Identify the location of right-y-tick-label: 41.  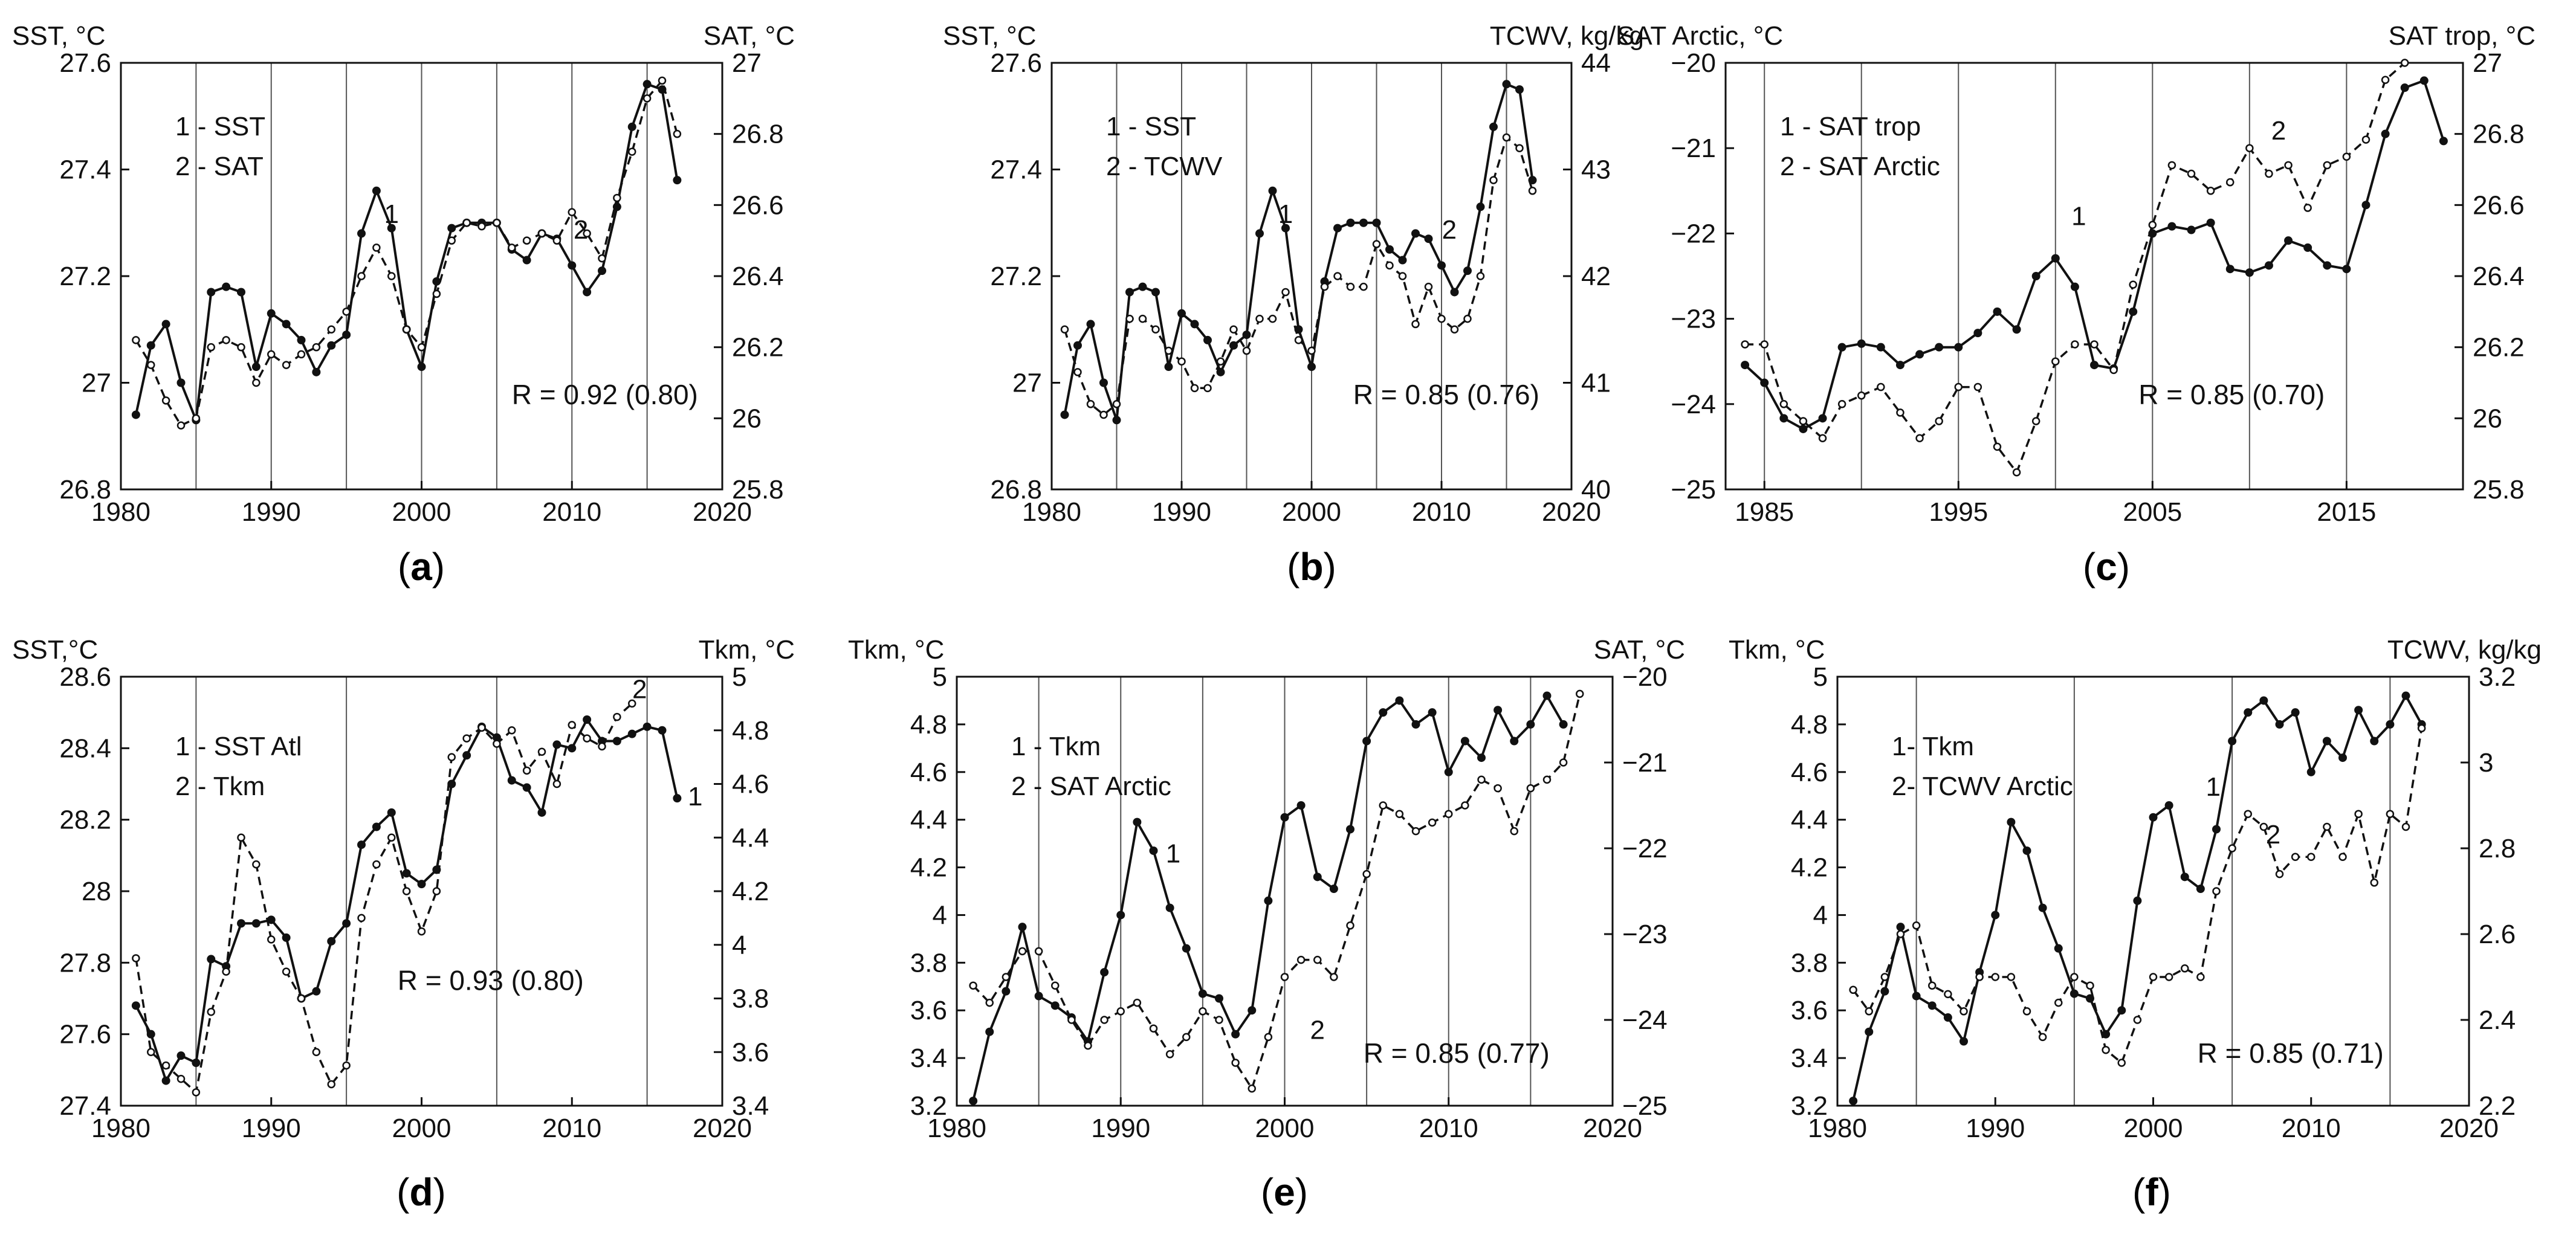
(1596, 384).